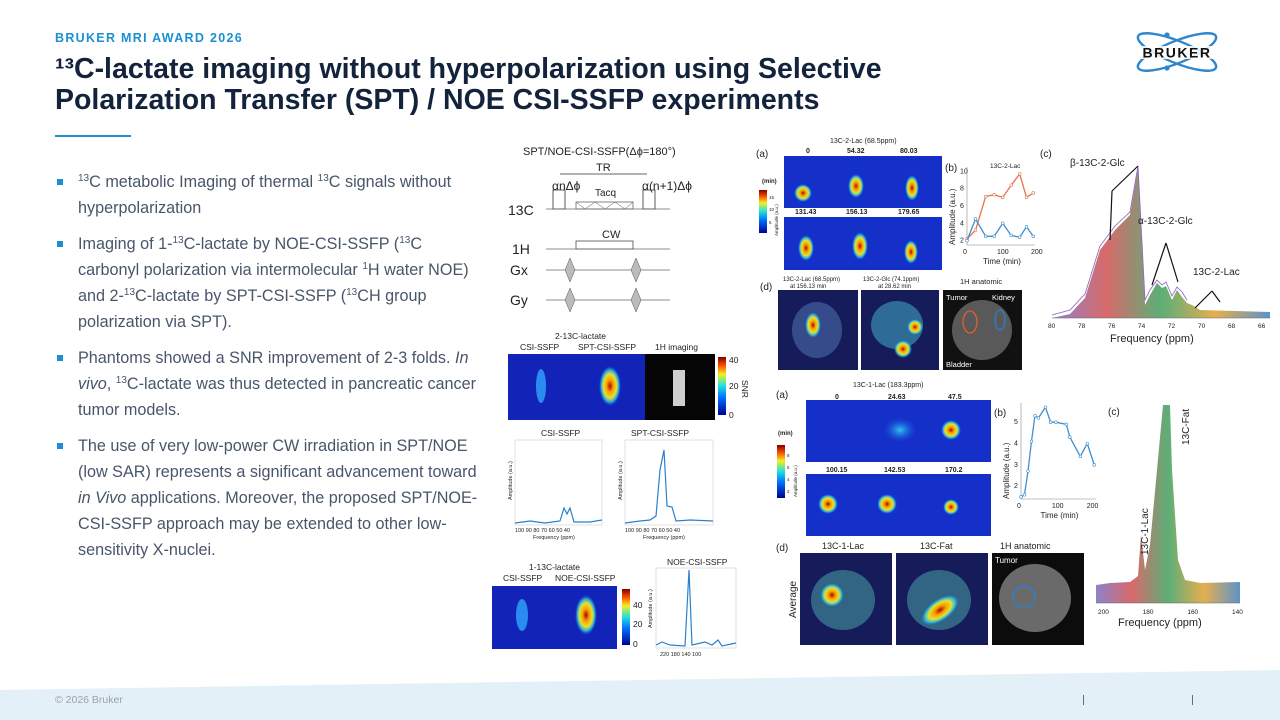  I want to click on plot-title: SPT-CSI-SSFP, so click(660, 433).